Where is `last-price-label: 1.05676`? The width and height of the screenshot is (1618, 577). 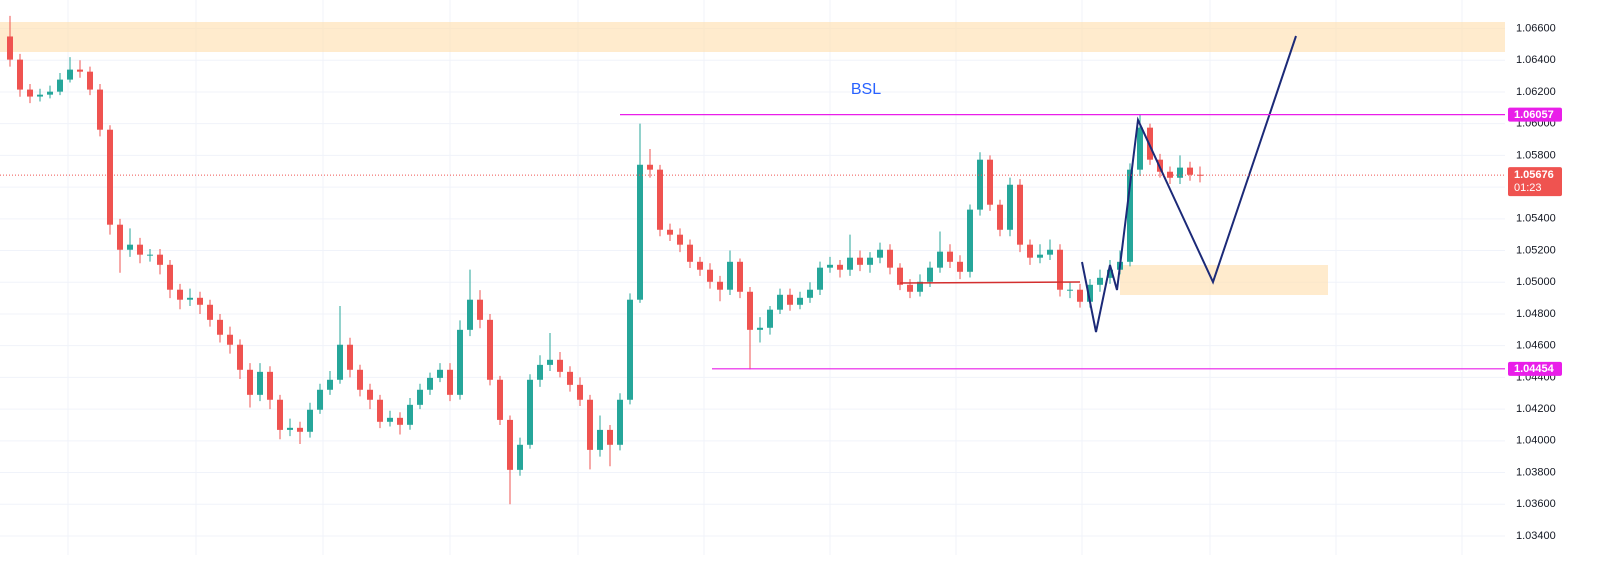 last-price-label: 1.05676 is located at coordinates (1534, 175).